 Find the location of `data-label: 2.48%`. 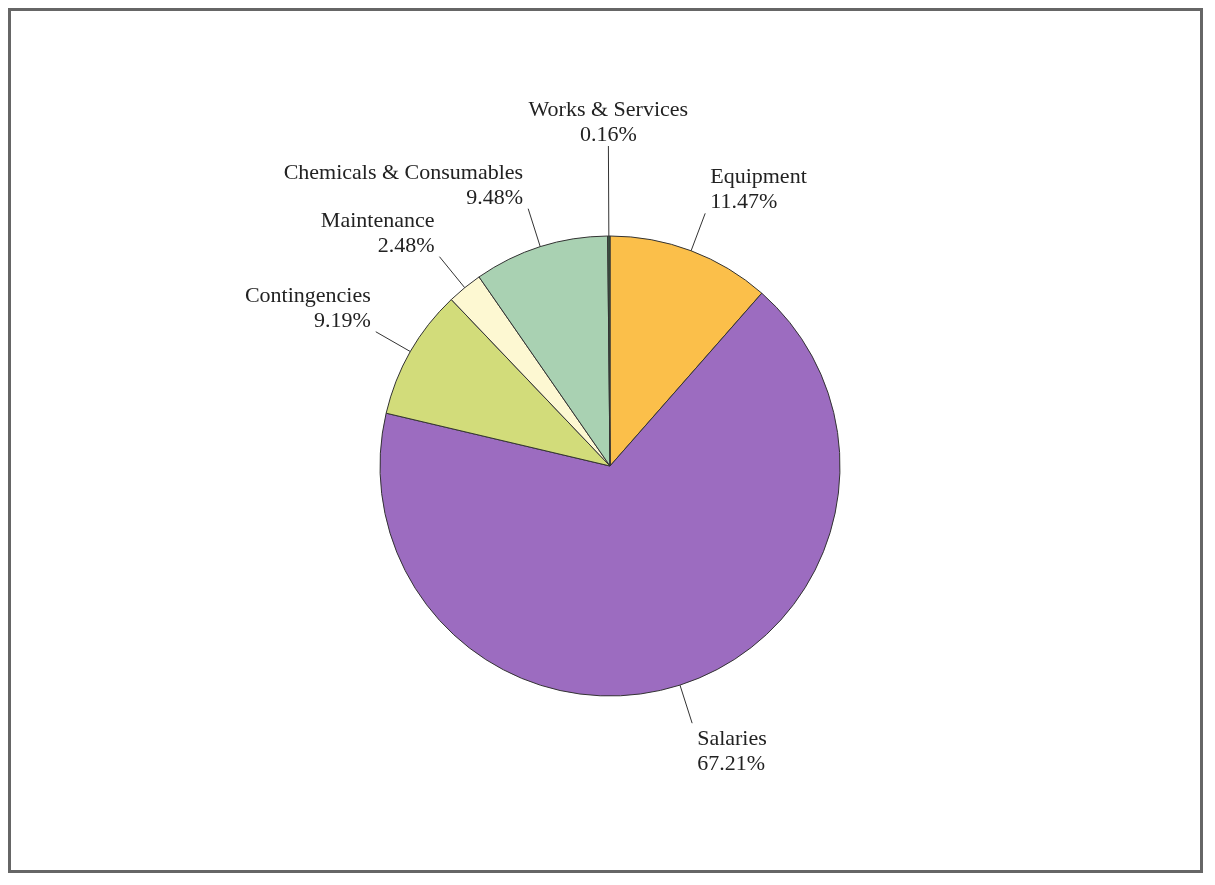

data-label: 2.48% is located at coordinates (406, 244).